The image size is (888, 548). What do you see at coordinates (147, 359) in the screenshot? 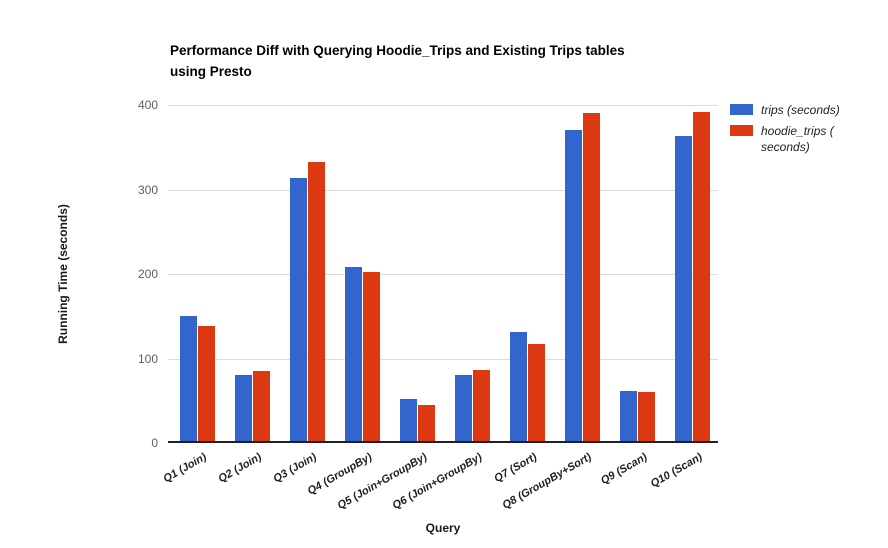
I see `y-tick-label-100: 100` at bounding box center [147, 359].